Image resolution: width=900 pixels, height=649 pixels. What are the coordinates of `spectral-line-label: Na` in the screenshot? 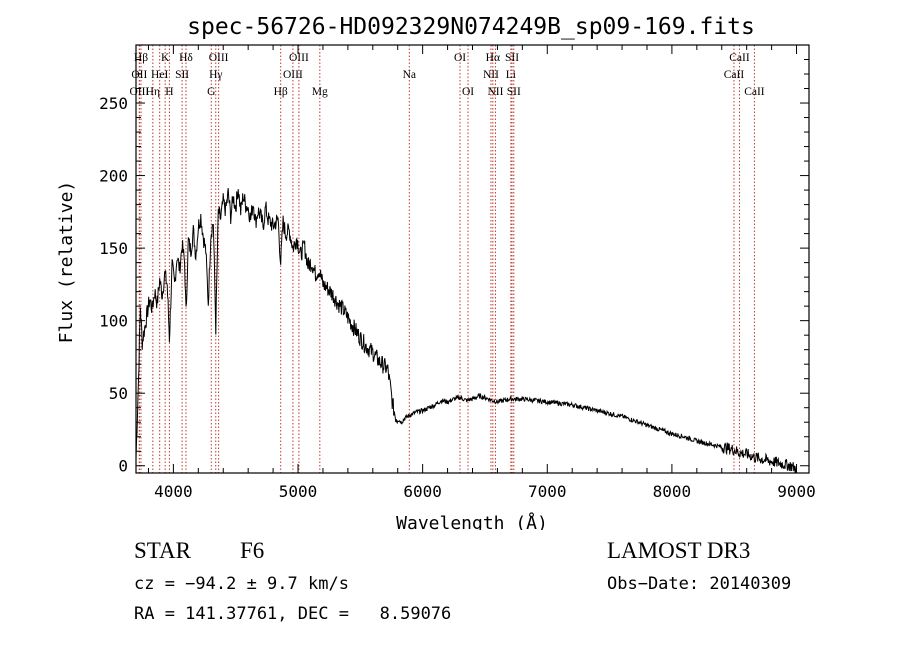 It's located at (409, 75).